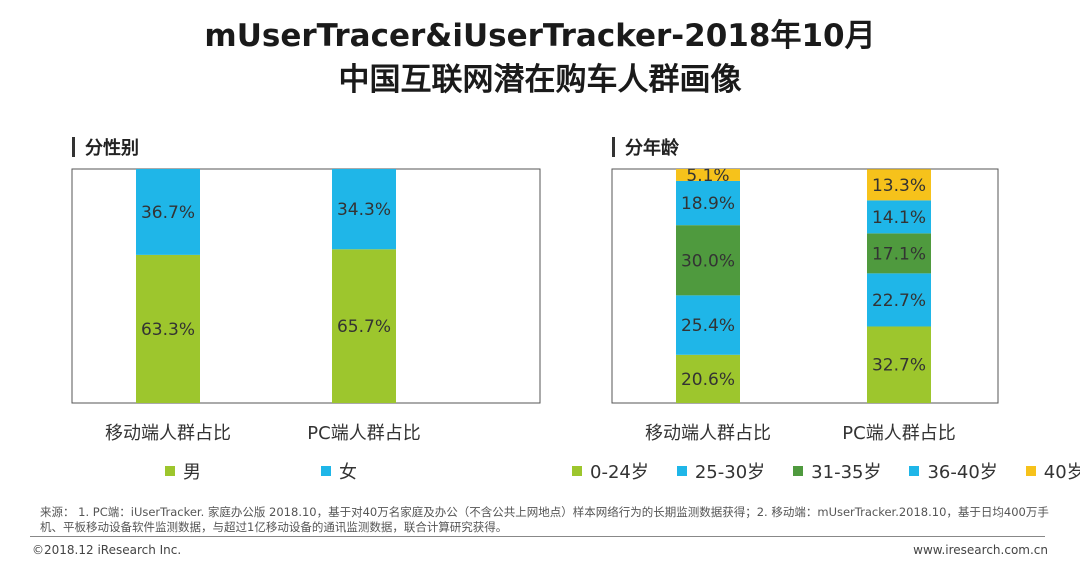  Describe the element at coordinates (619, 472) in the screenshot. I see `legend-label: 0-24岁` at that location.